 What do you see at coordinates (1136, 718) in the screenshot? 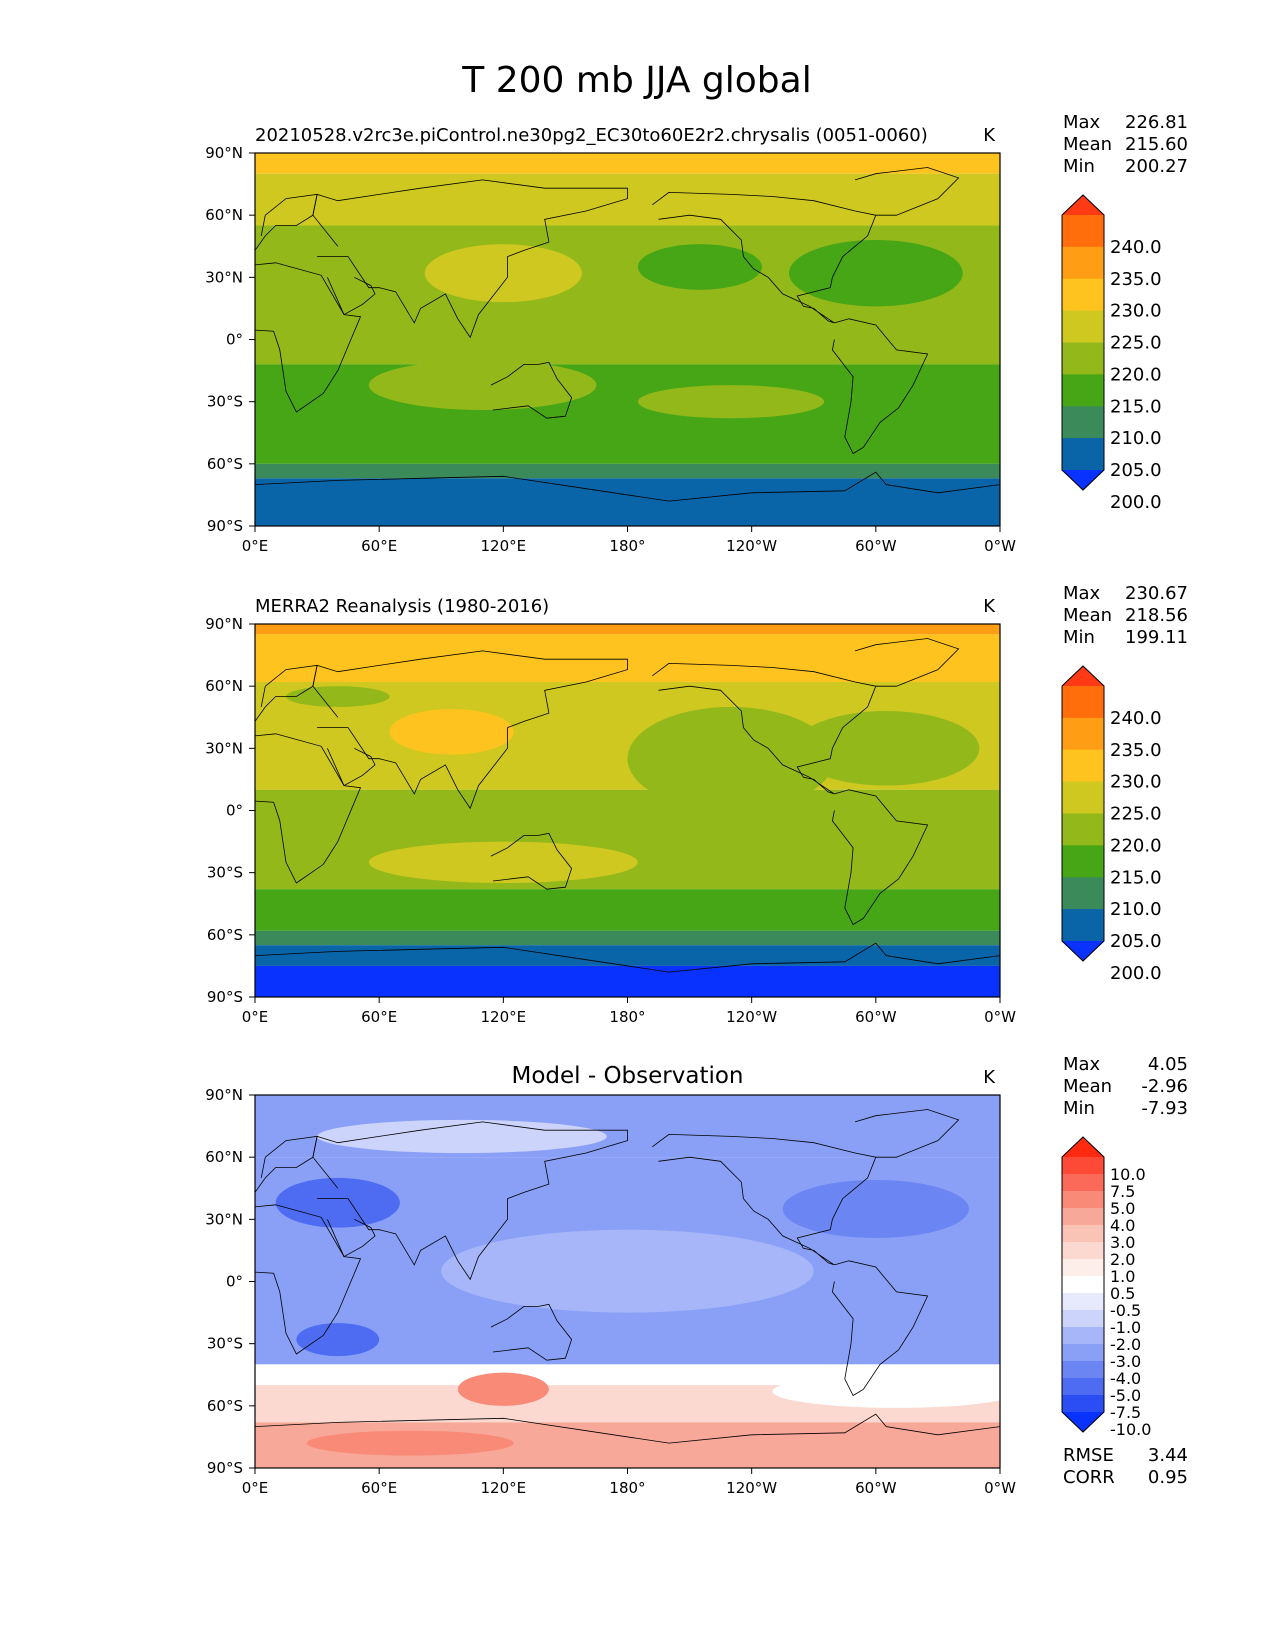
I see `colorbar-tick-label: 240.0` at bounding box center [1136, 718].